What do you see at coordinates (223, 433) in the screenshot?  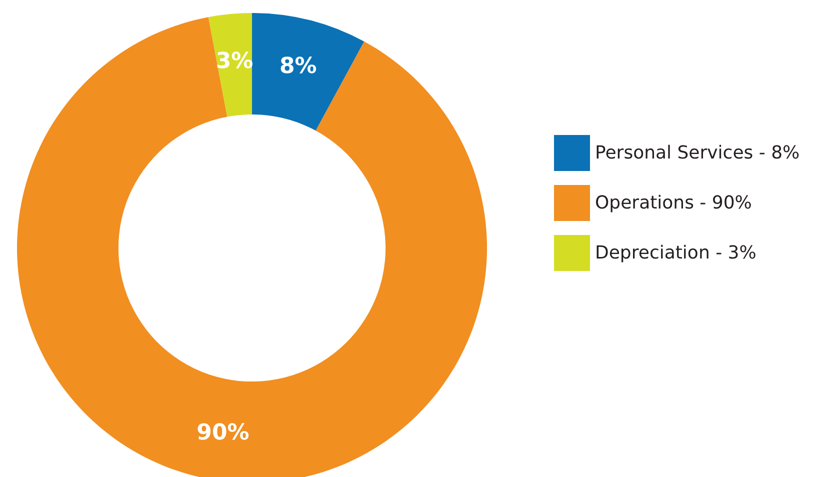 I see `data-label: 90%` at bounding box center [223, 433].